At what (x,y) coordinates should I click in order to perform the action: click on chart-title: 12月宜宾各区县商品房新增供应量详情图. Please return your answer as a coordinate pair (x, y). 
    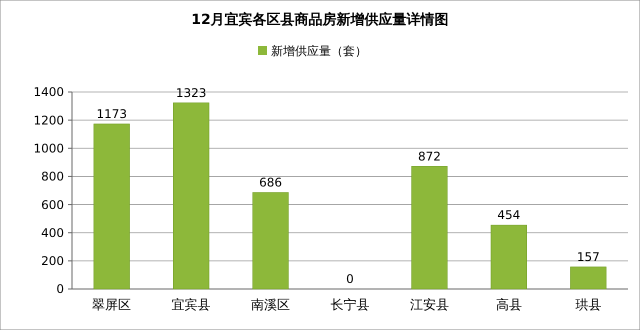
    Looking at the image, I should click on (320, 19).